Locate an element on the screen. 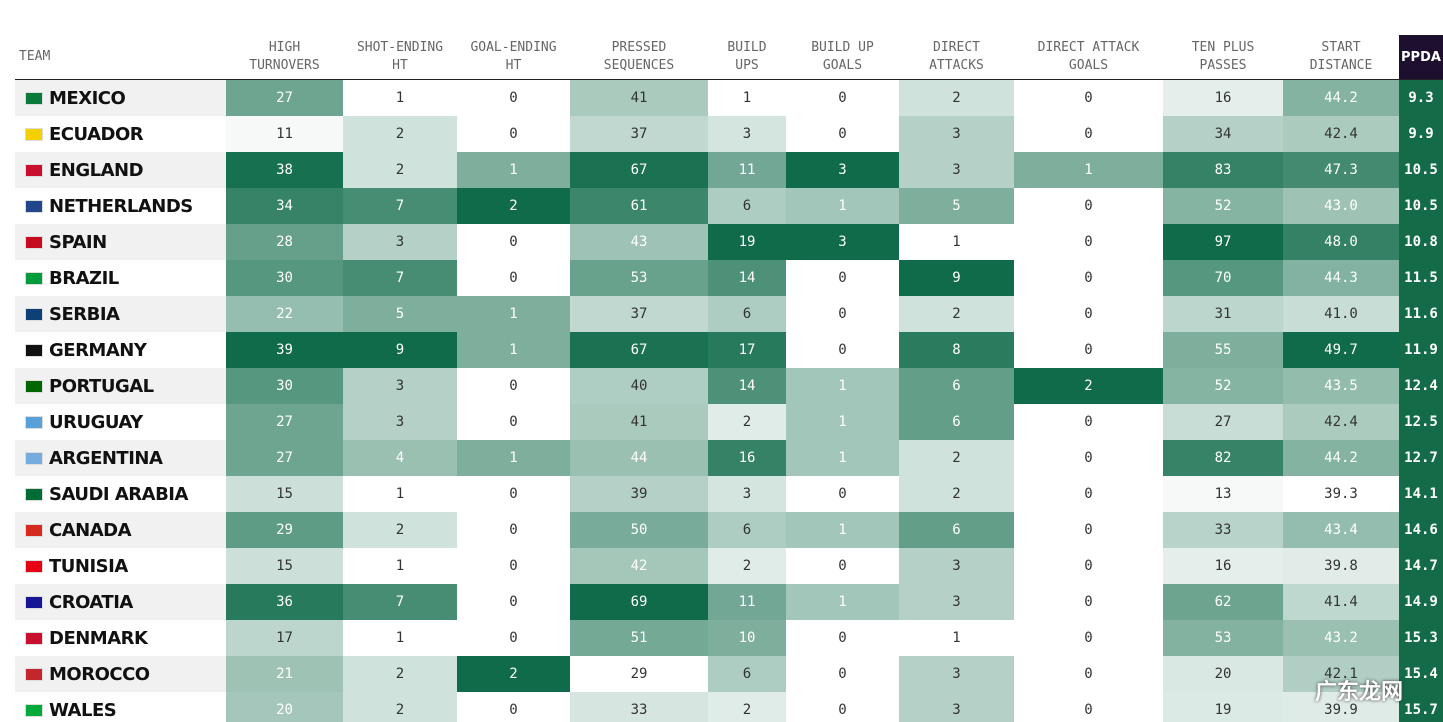 The image size is (1443, 722). stat-cell: 22 is located at coordinates (284, 314).